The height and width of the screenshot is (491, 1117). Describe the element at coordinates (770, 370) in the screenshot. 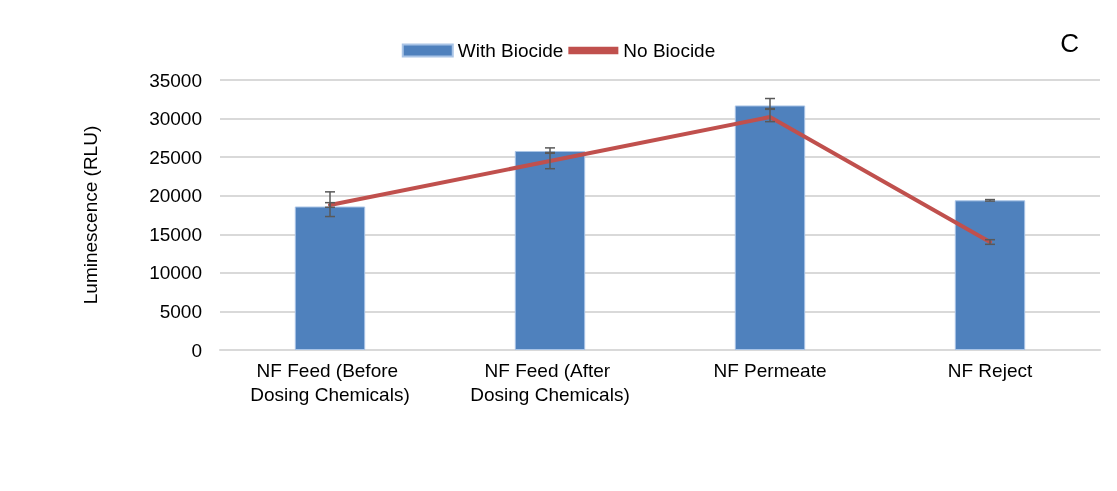

I see `x-tick-label: NF Permeate` at that location.